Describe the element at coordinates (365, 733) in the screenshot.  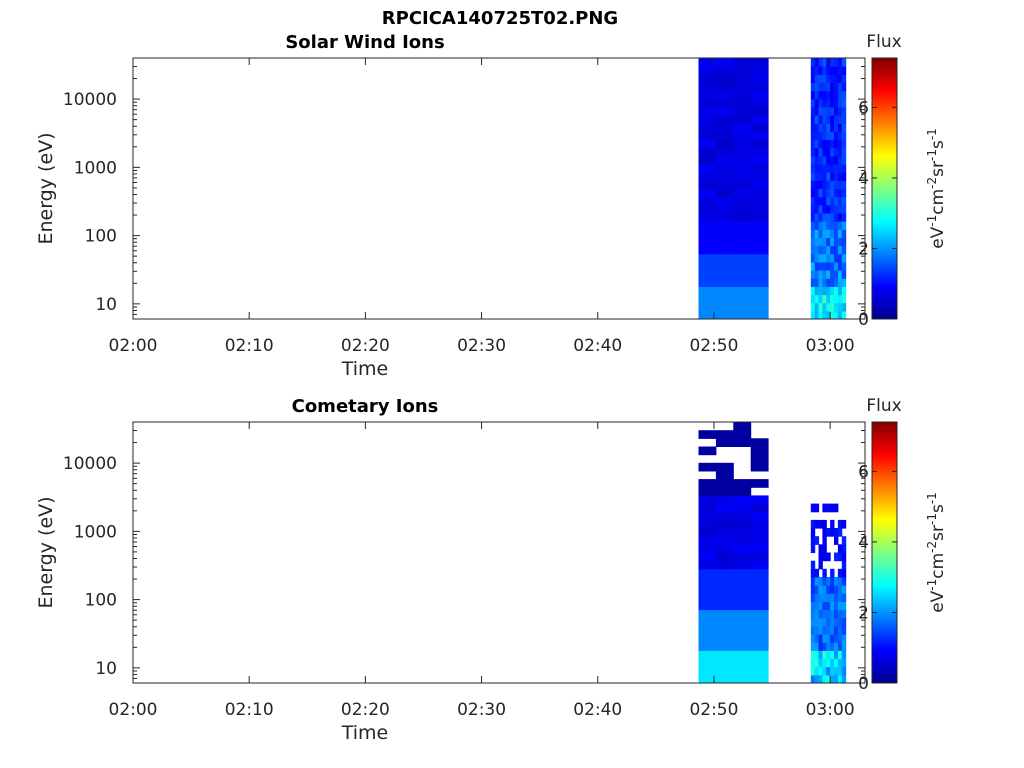
I see `x-axis-label: Time` at that location.